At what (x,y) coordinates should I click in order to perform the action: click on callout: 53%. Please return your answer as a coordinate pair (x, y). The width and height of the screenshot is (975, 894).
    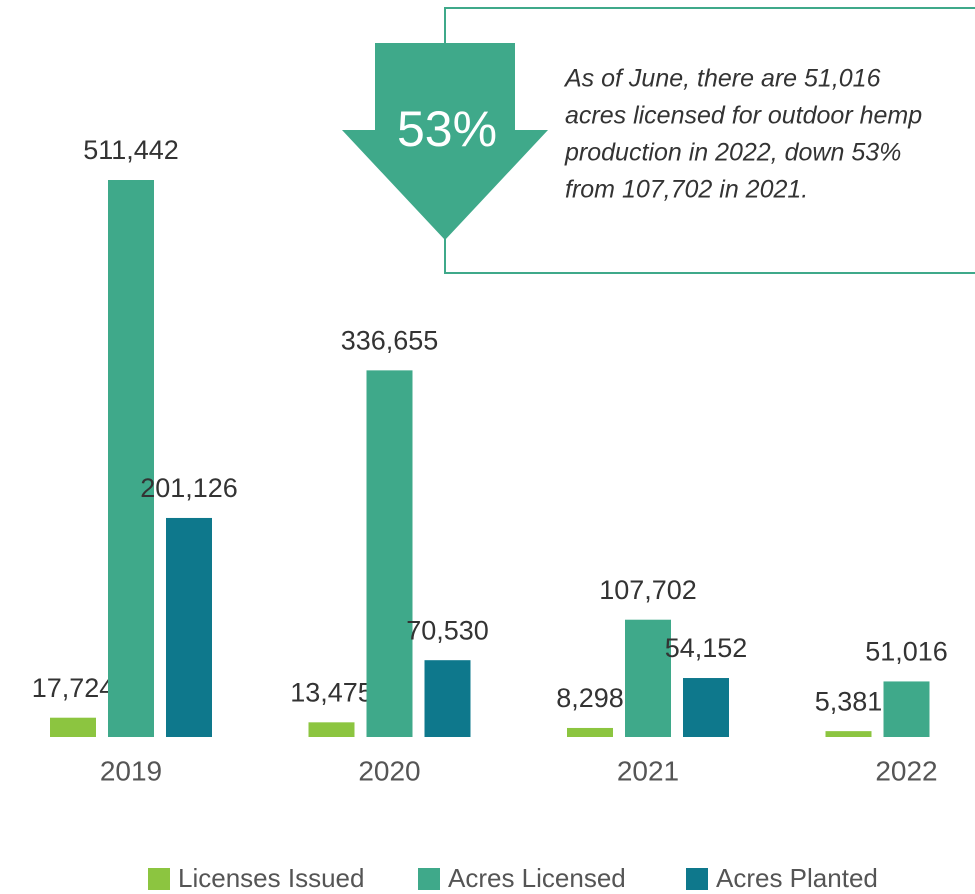
    Looking at the image, I should click on (447, 129).